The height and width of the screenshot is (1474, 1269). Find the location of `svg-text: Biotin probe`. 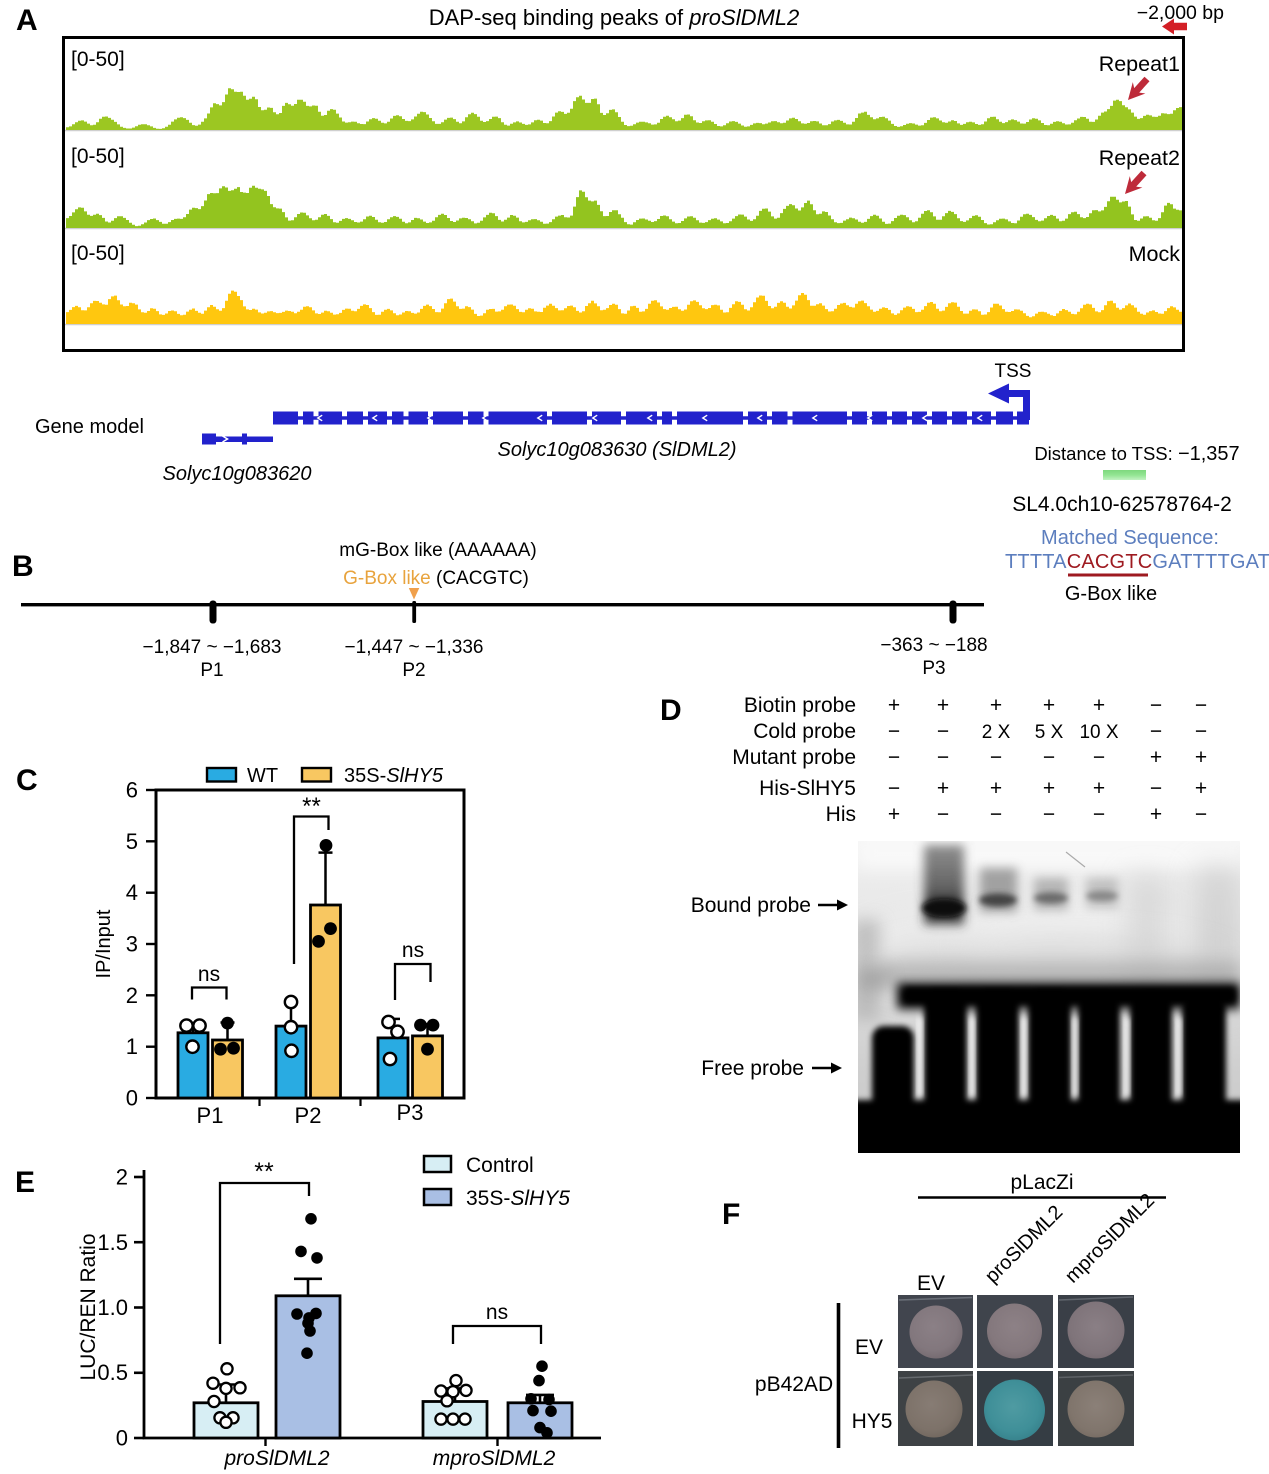

svg-text: Biotin probe is located at coordinates (800, 705).